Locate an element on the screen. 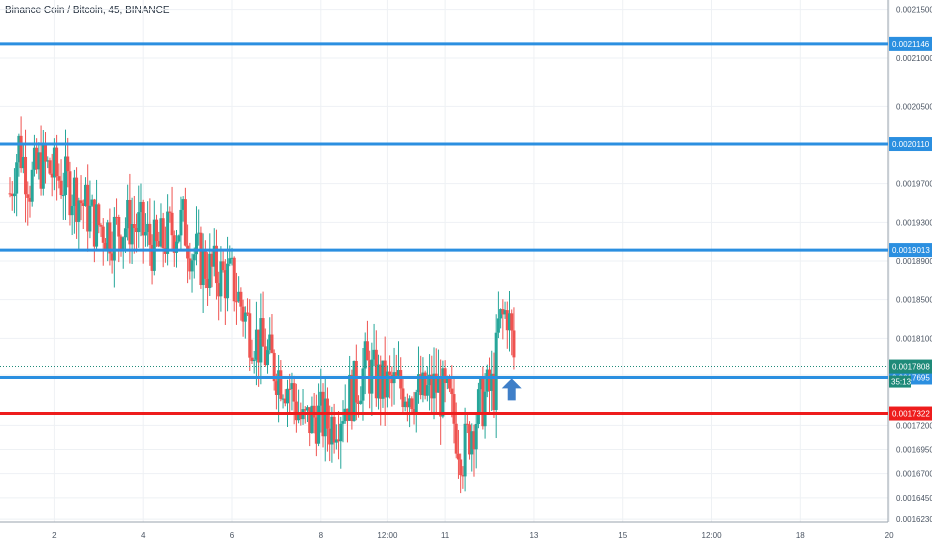 Image resolution: width=932 pixels, height=550 pixels. up-arrow-icon is located at coordinates (511, 389).